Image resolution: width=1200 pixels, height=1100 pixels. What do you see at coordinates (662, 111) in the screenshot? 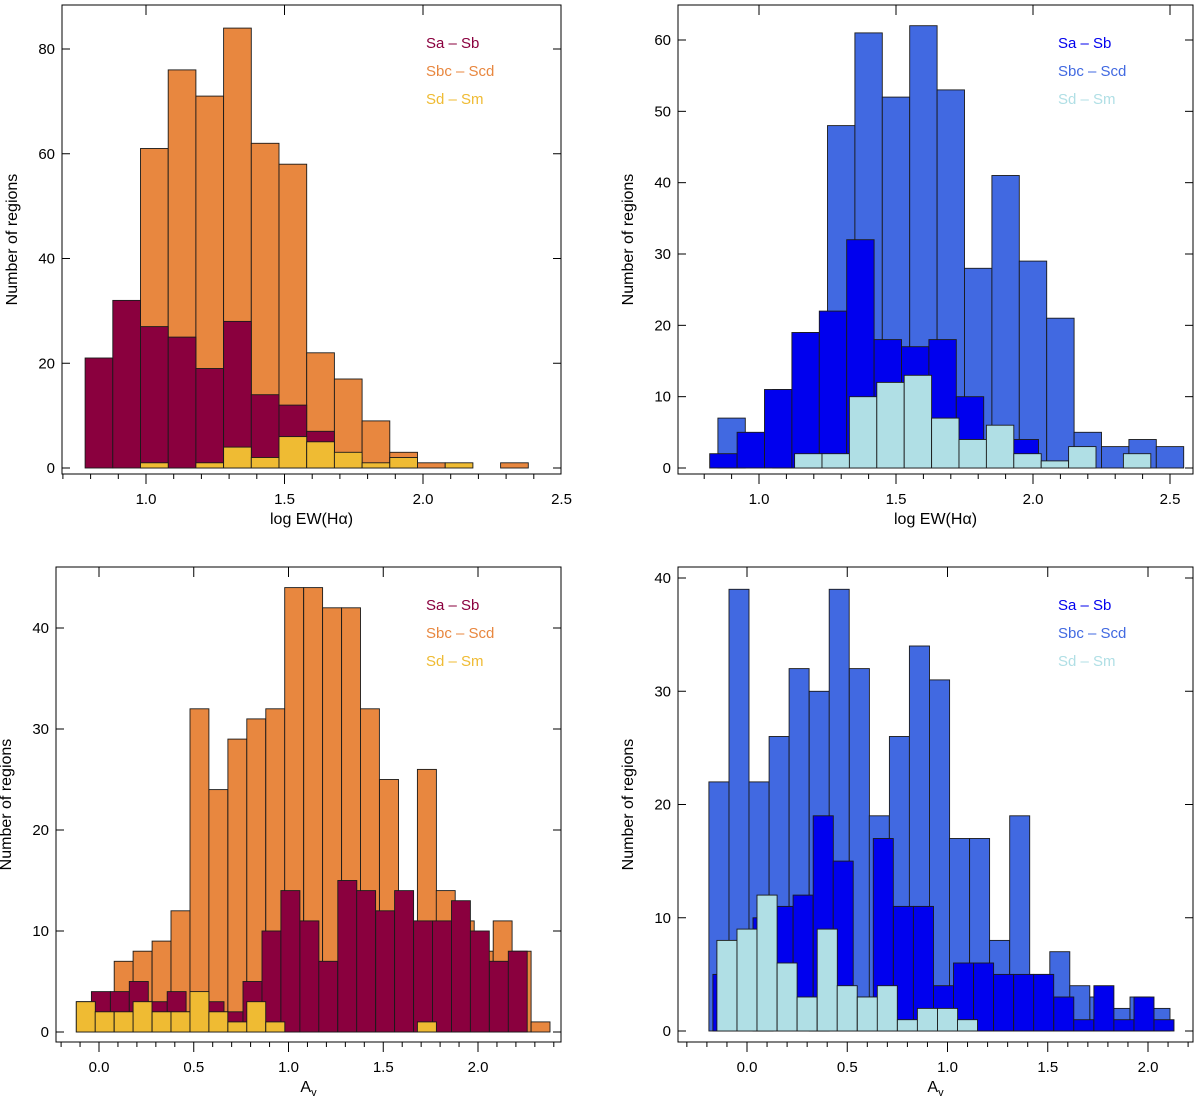
I see `y-tick-label: 50` at bounding box center [662, 111].